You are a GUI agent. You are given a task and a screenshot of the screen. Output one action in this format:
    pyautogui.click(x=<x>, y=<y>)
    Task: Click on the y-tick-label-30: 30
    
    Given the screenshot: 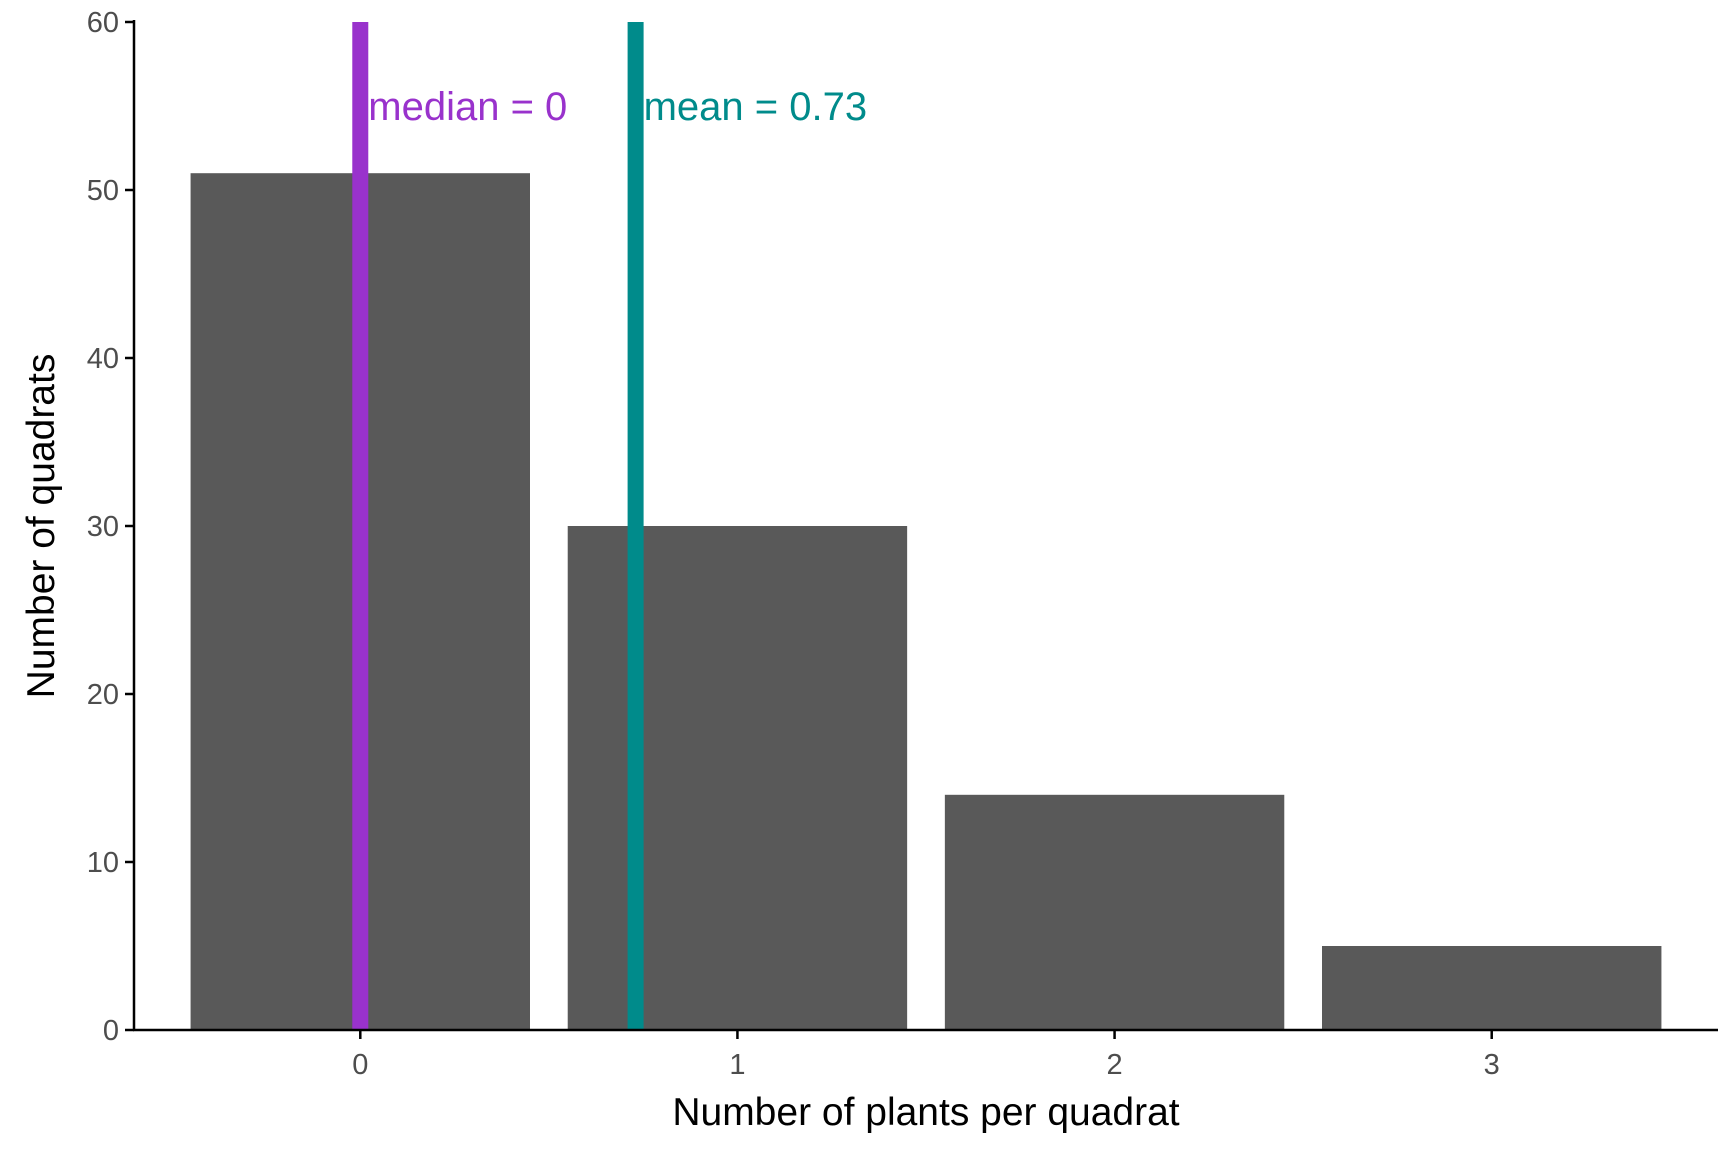 What is the action you would take?
    pyautogui.click(x=103, y=527)
    